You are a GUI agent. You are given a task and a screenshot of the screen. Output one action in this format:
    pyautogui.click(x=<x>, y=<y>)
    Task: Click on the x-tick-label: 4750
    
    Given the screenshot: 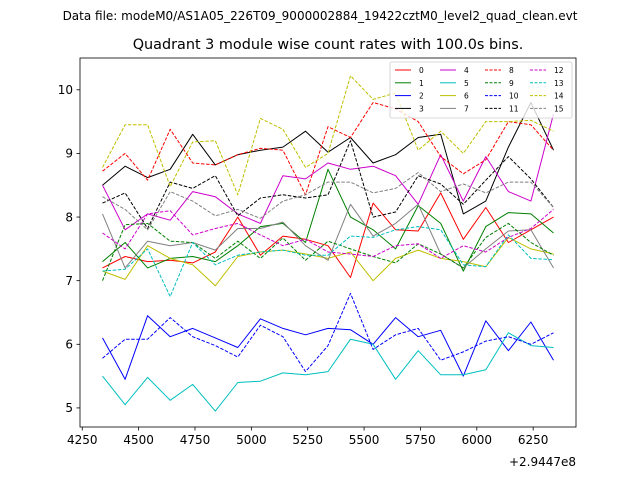 What is the action you would take?
    pyautogui.click(x=195, y=440)
    